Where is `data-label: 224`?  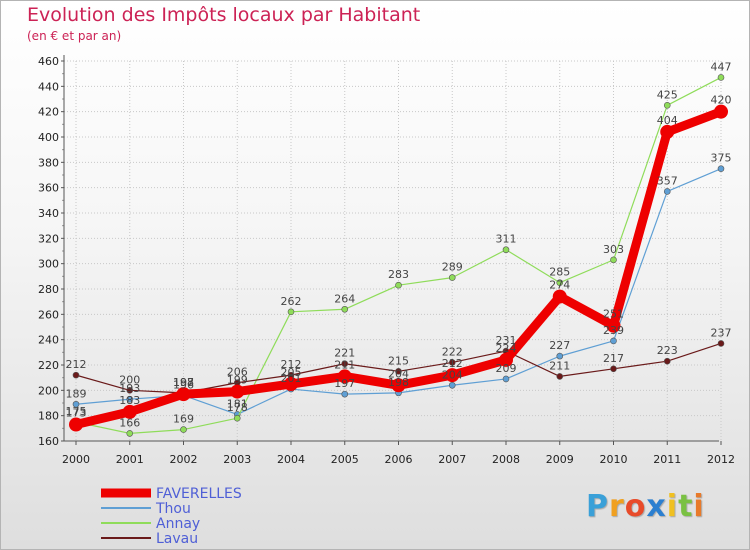
data-label: 224 is located at coordinates (506, 348).